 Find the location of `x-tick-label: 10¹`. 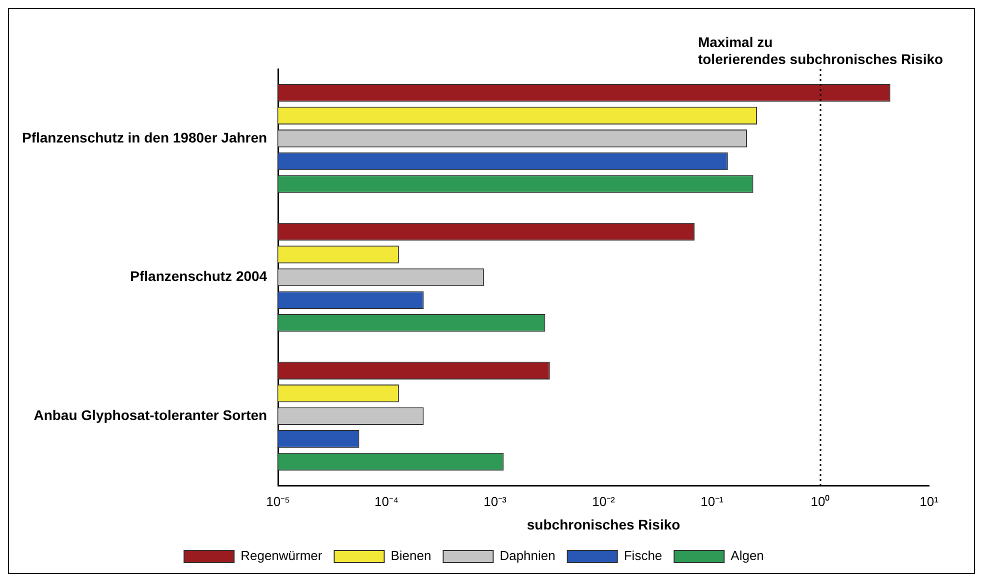

x-tick-label: 10¹ is located at coordinates (930, 501).